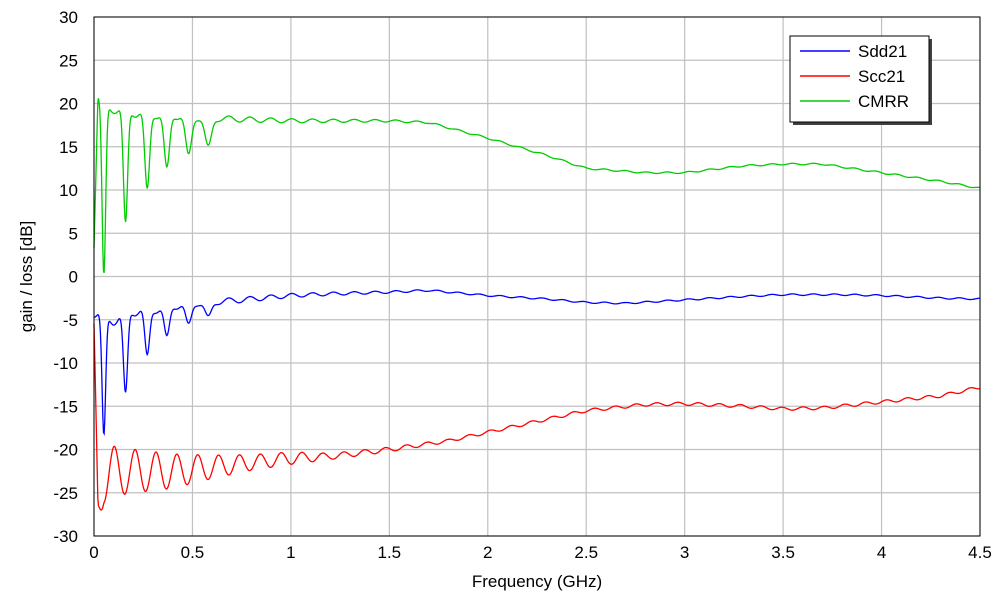 This screenshot has width=1000, height=602. What do you see at coordinates (290, 552) in the screenshot?
I see `x-tick-label: 1` at bounding box center [290, 552].